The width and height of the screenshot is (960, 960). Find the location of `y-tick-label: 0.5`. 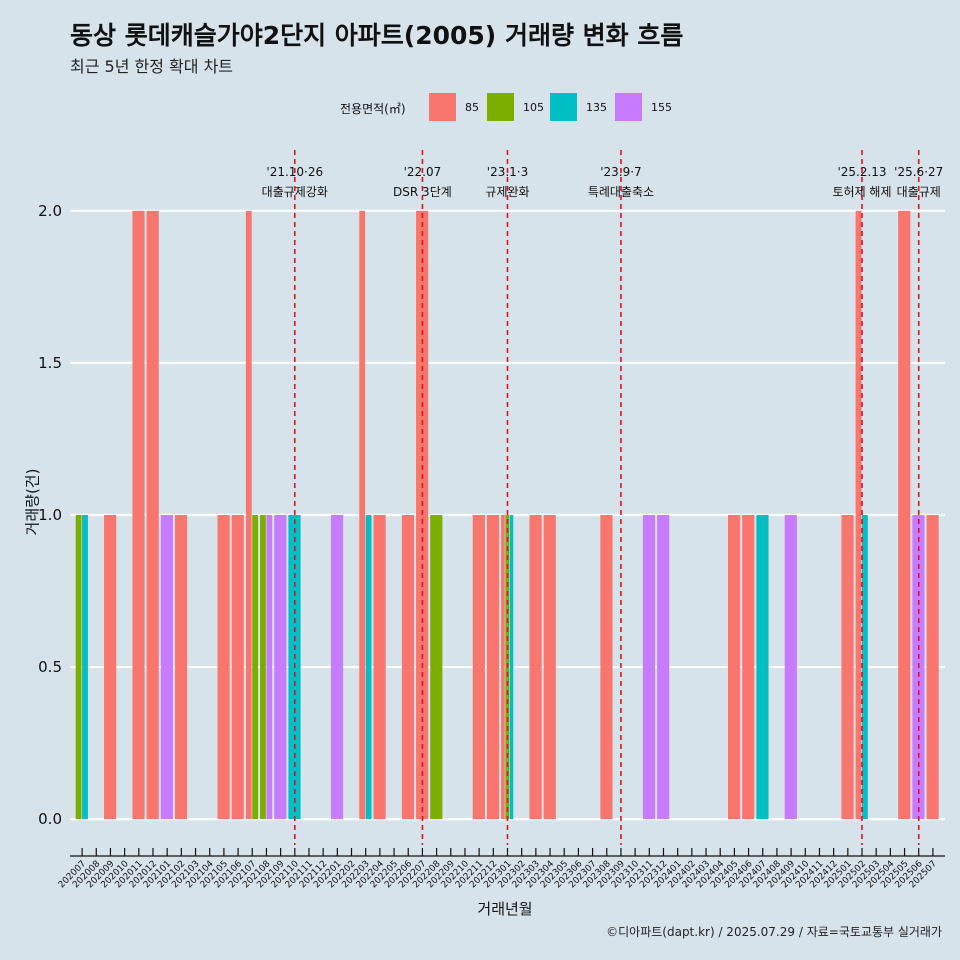

y-tick-label: 0.5 is located at coordinates (50, 667).